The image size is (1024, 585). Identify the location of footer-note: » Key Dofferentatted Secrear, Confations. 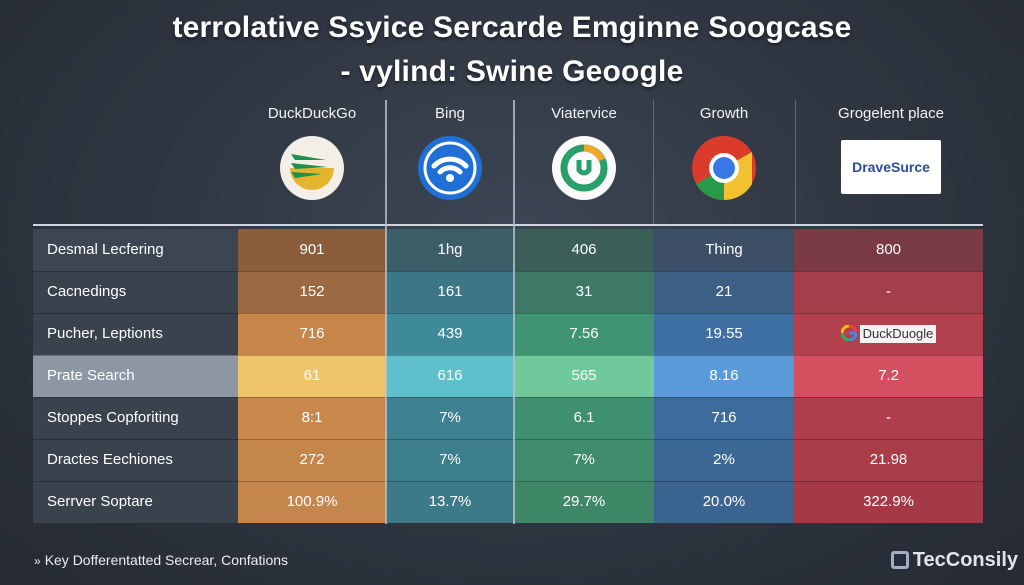
(161, 560).